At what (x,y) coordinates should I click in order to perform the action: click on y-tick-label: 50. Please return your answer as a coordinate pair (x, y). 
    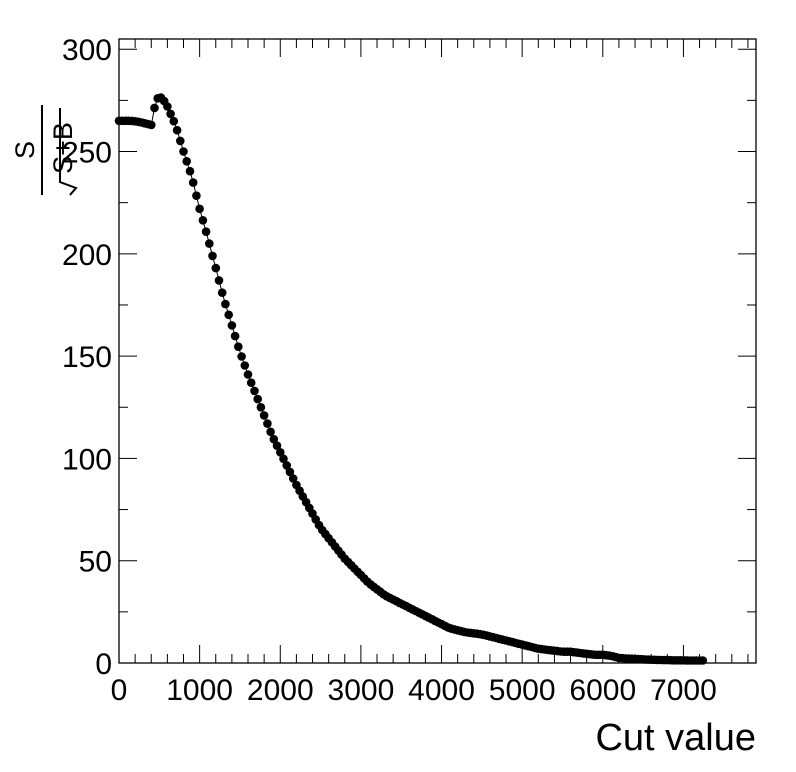
    Looking at the image, I should click on (95, 562).